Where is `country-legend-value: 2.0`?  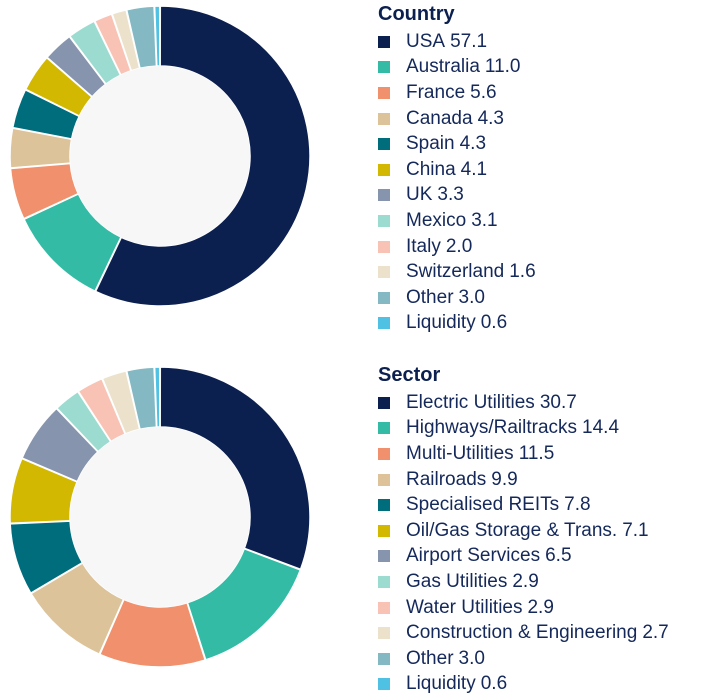 country-legend-value: 2.0 is located at coordinates (459, 246).